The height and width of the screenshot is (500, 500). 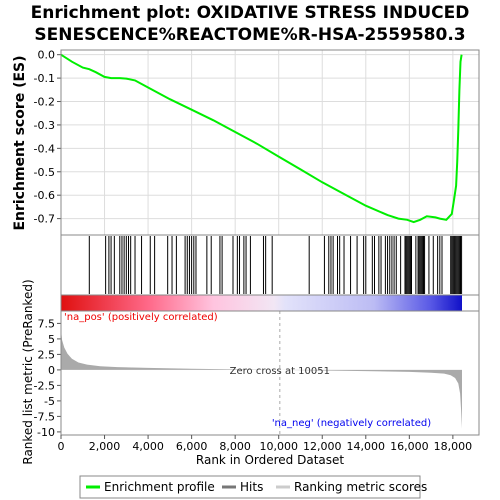 What do you see at coordinates (105, 446) in the screenshot?
I see `x-tick-label: 2,000` at bounding box center [105, 446].